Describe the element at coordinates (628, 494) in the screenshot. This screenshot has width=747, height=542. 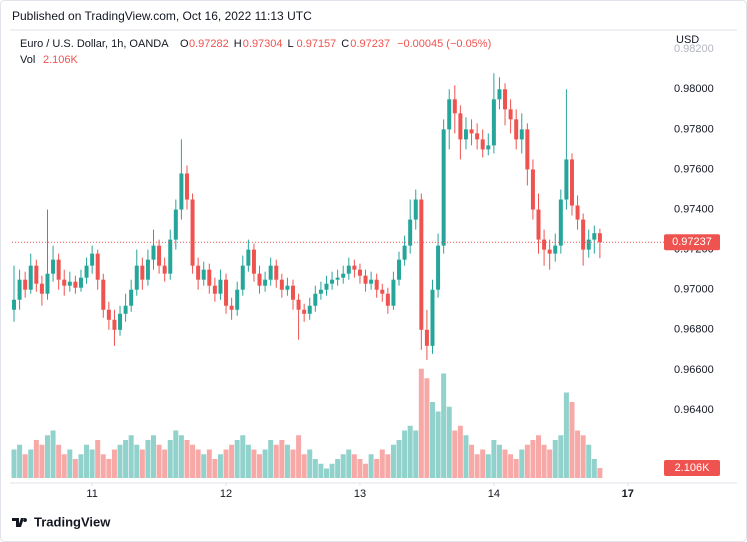
I see `x-tick-label: 17` at that location.